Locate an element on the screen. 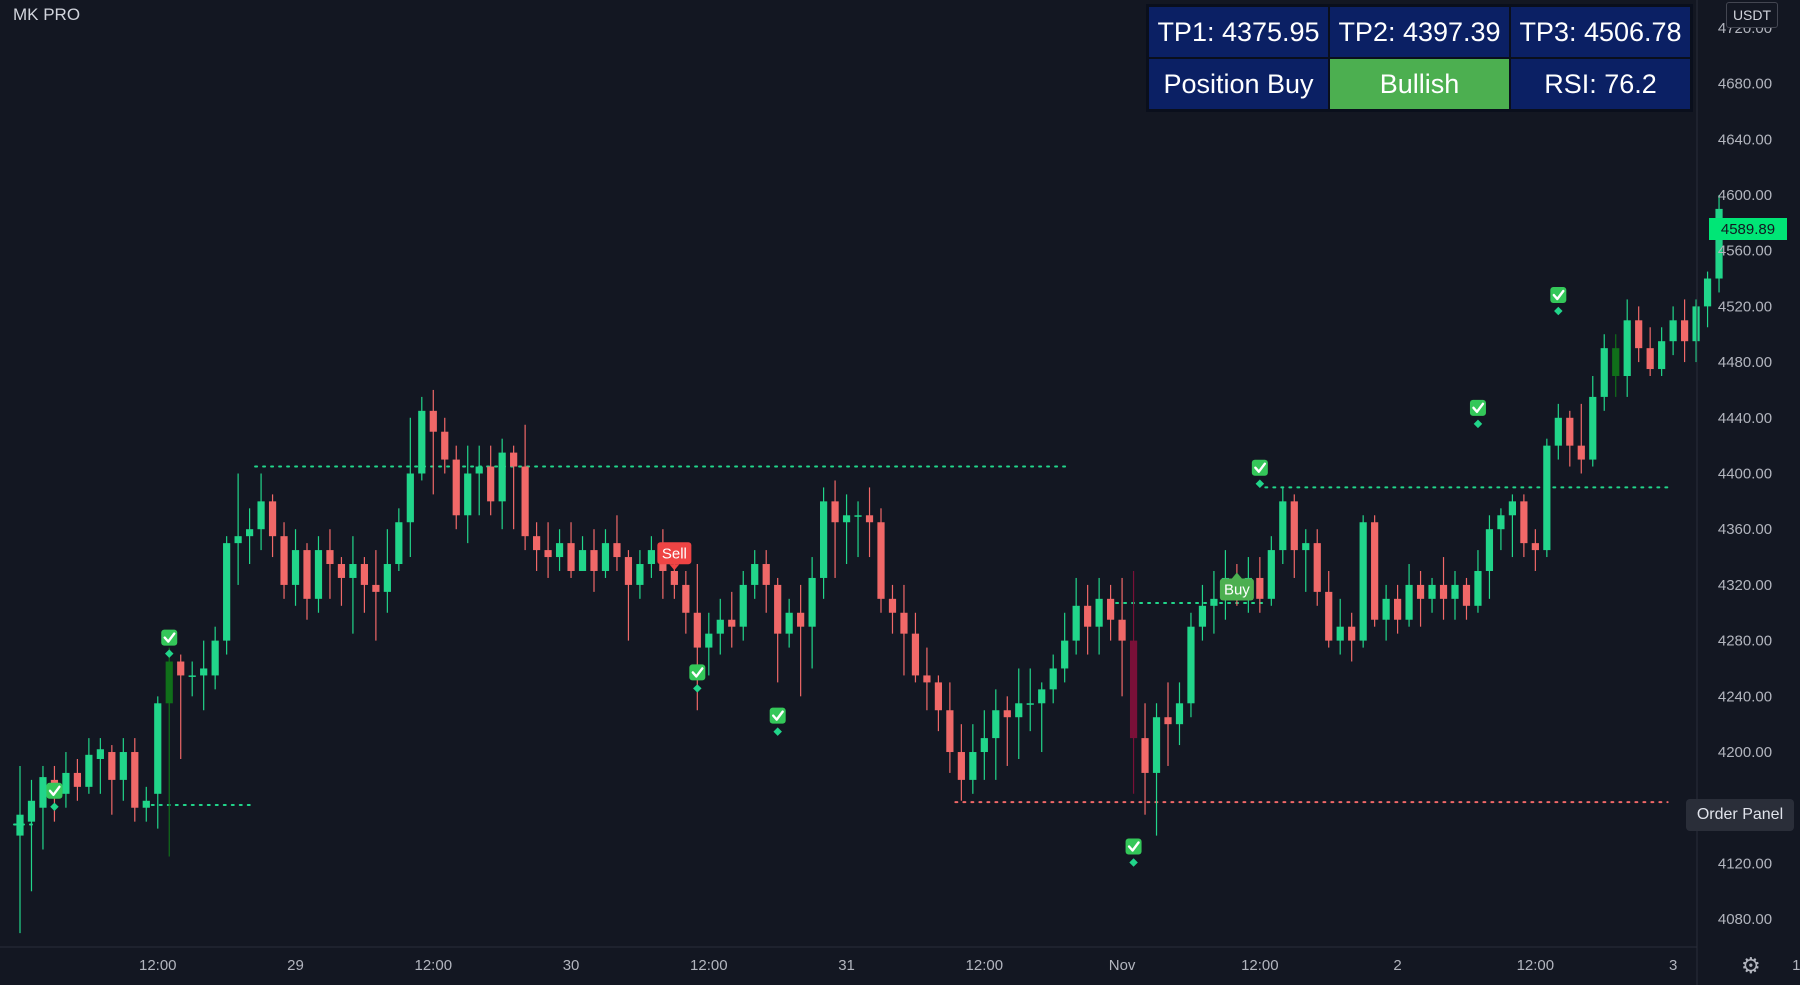 The image size is (1800, 985). rsi-cell: RSI: 76.2 is located at coordinates (1601, 84).